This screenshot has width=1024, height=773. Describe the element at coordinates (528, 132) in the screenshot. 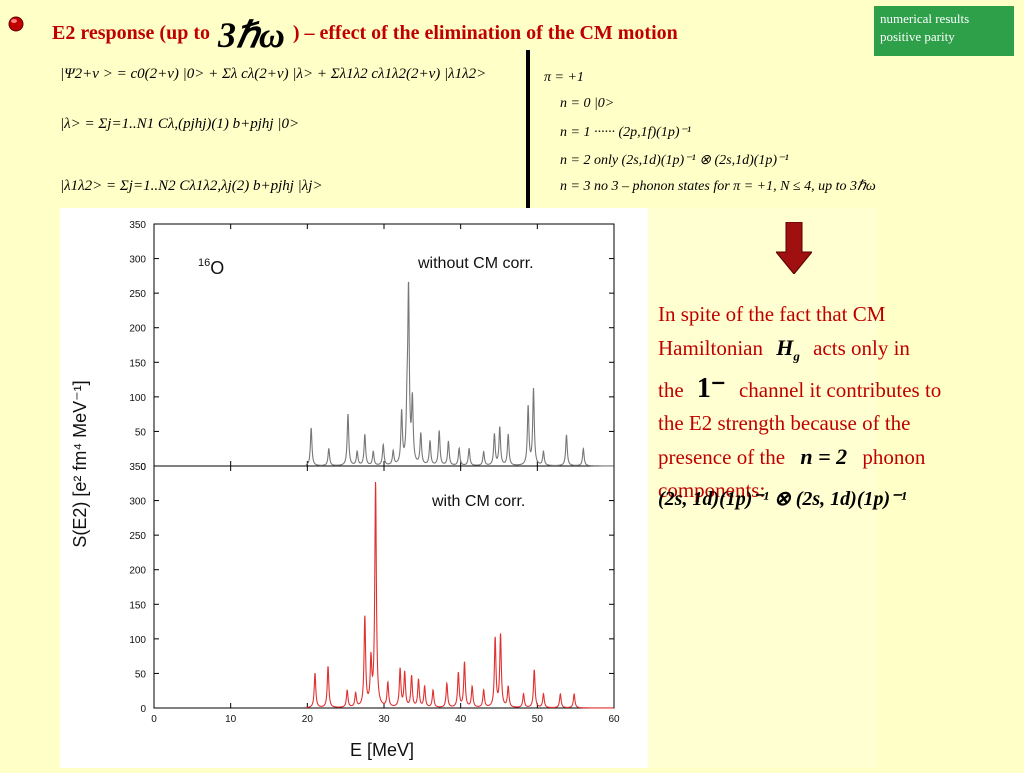

I see `vertical-divider` at that location.